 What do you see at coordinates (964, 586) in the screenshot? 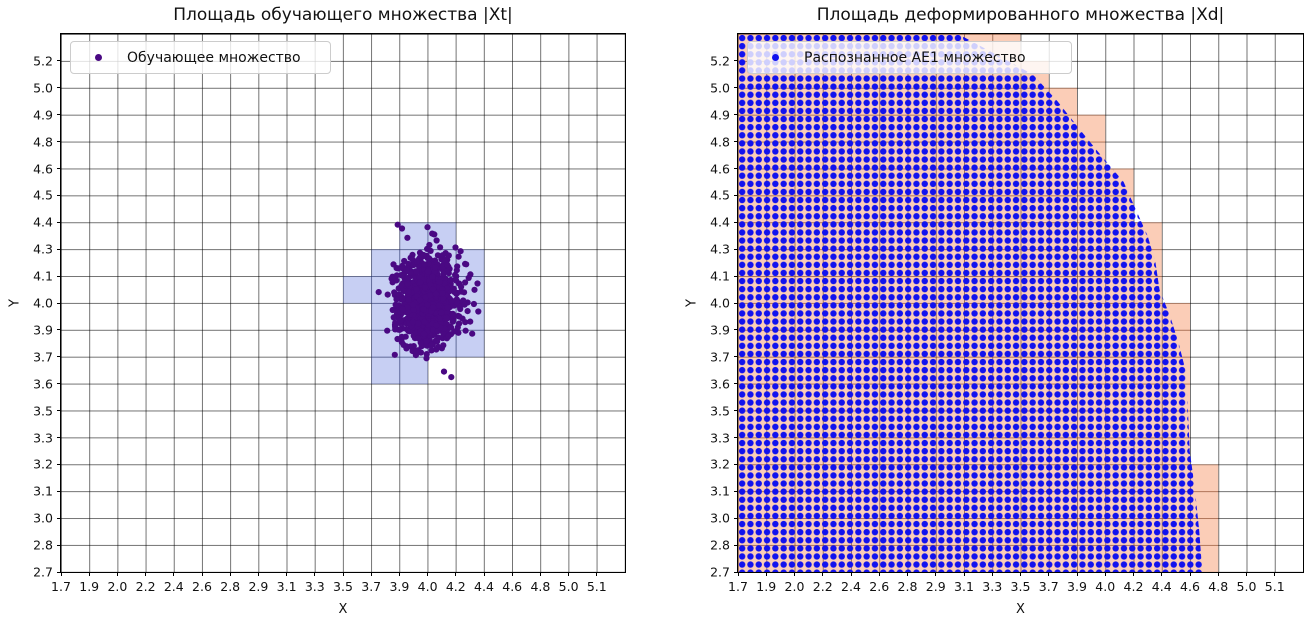
I see `x-tick-label: 3.1` at bounding box center [964, 586].